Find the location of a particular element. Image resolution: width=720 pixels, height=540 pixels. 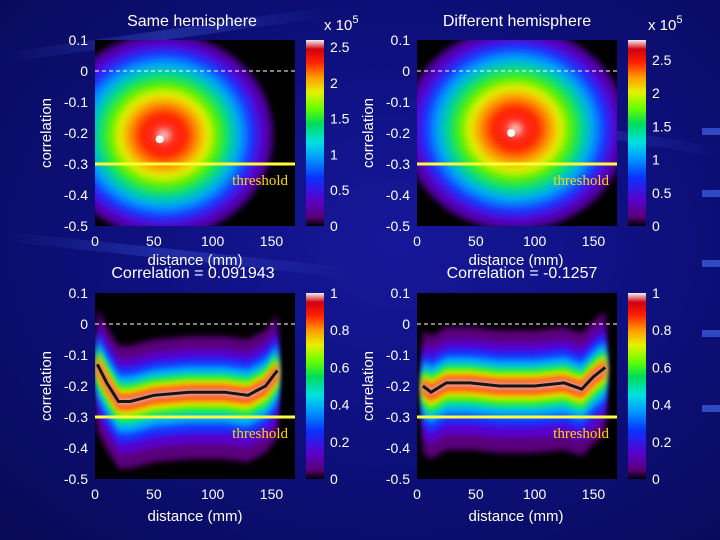

x-tick-label: 100 is located at coordinates (213, 494).